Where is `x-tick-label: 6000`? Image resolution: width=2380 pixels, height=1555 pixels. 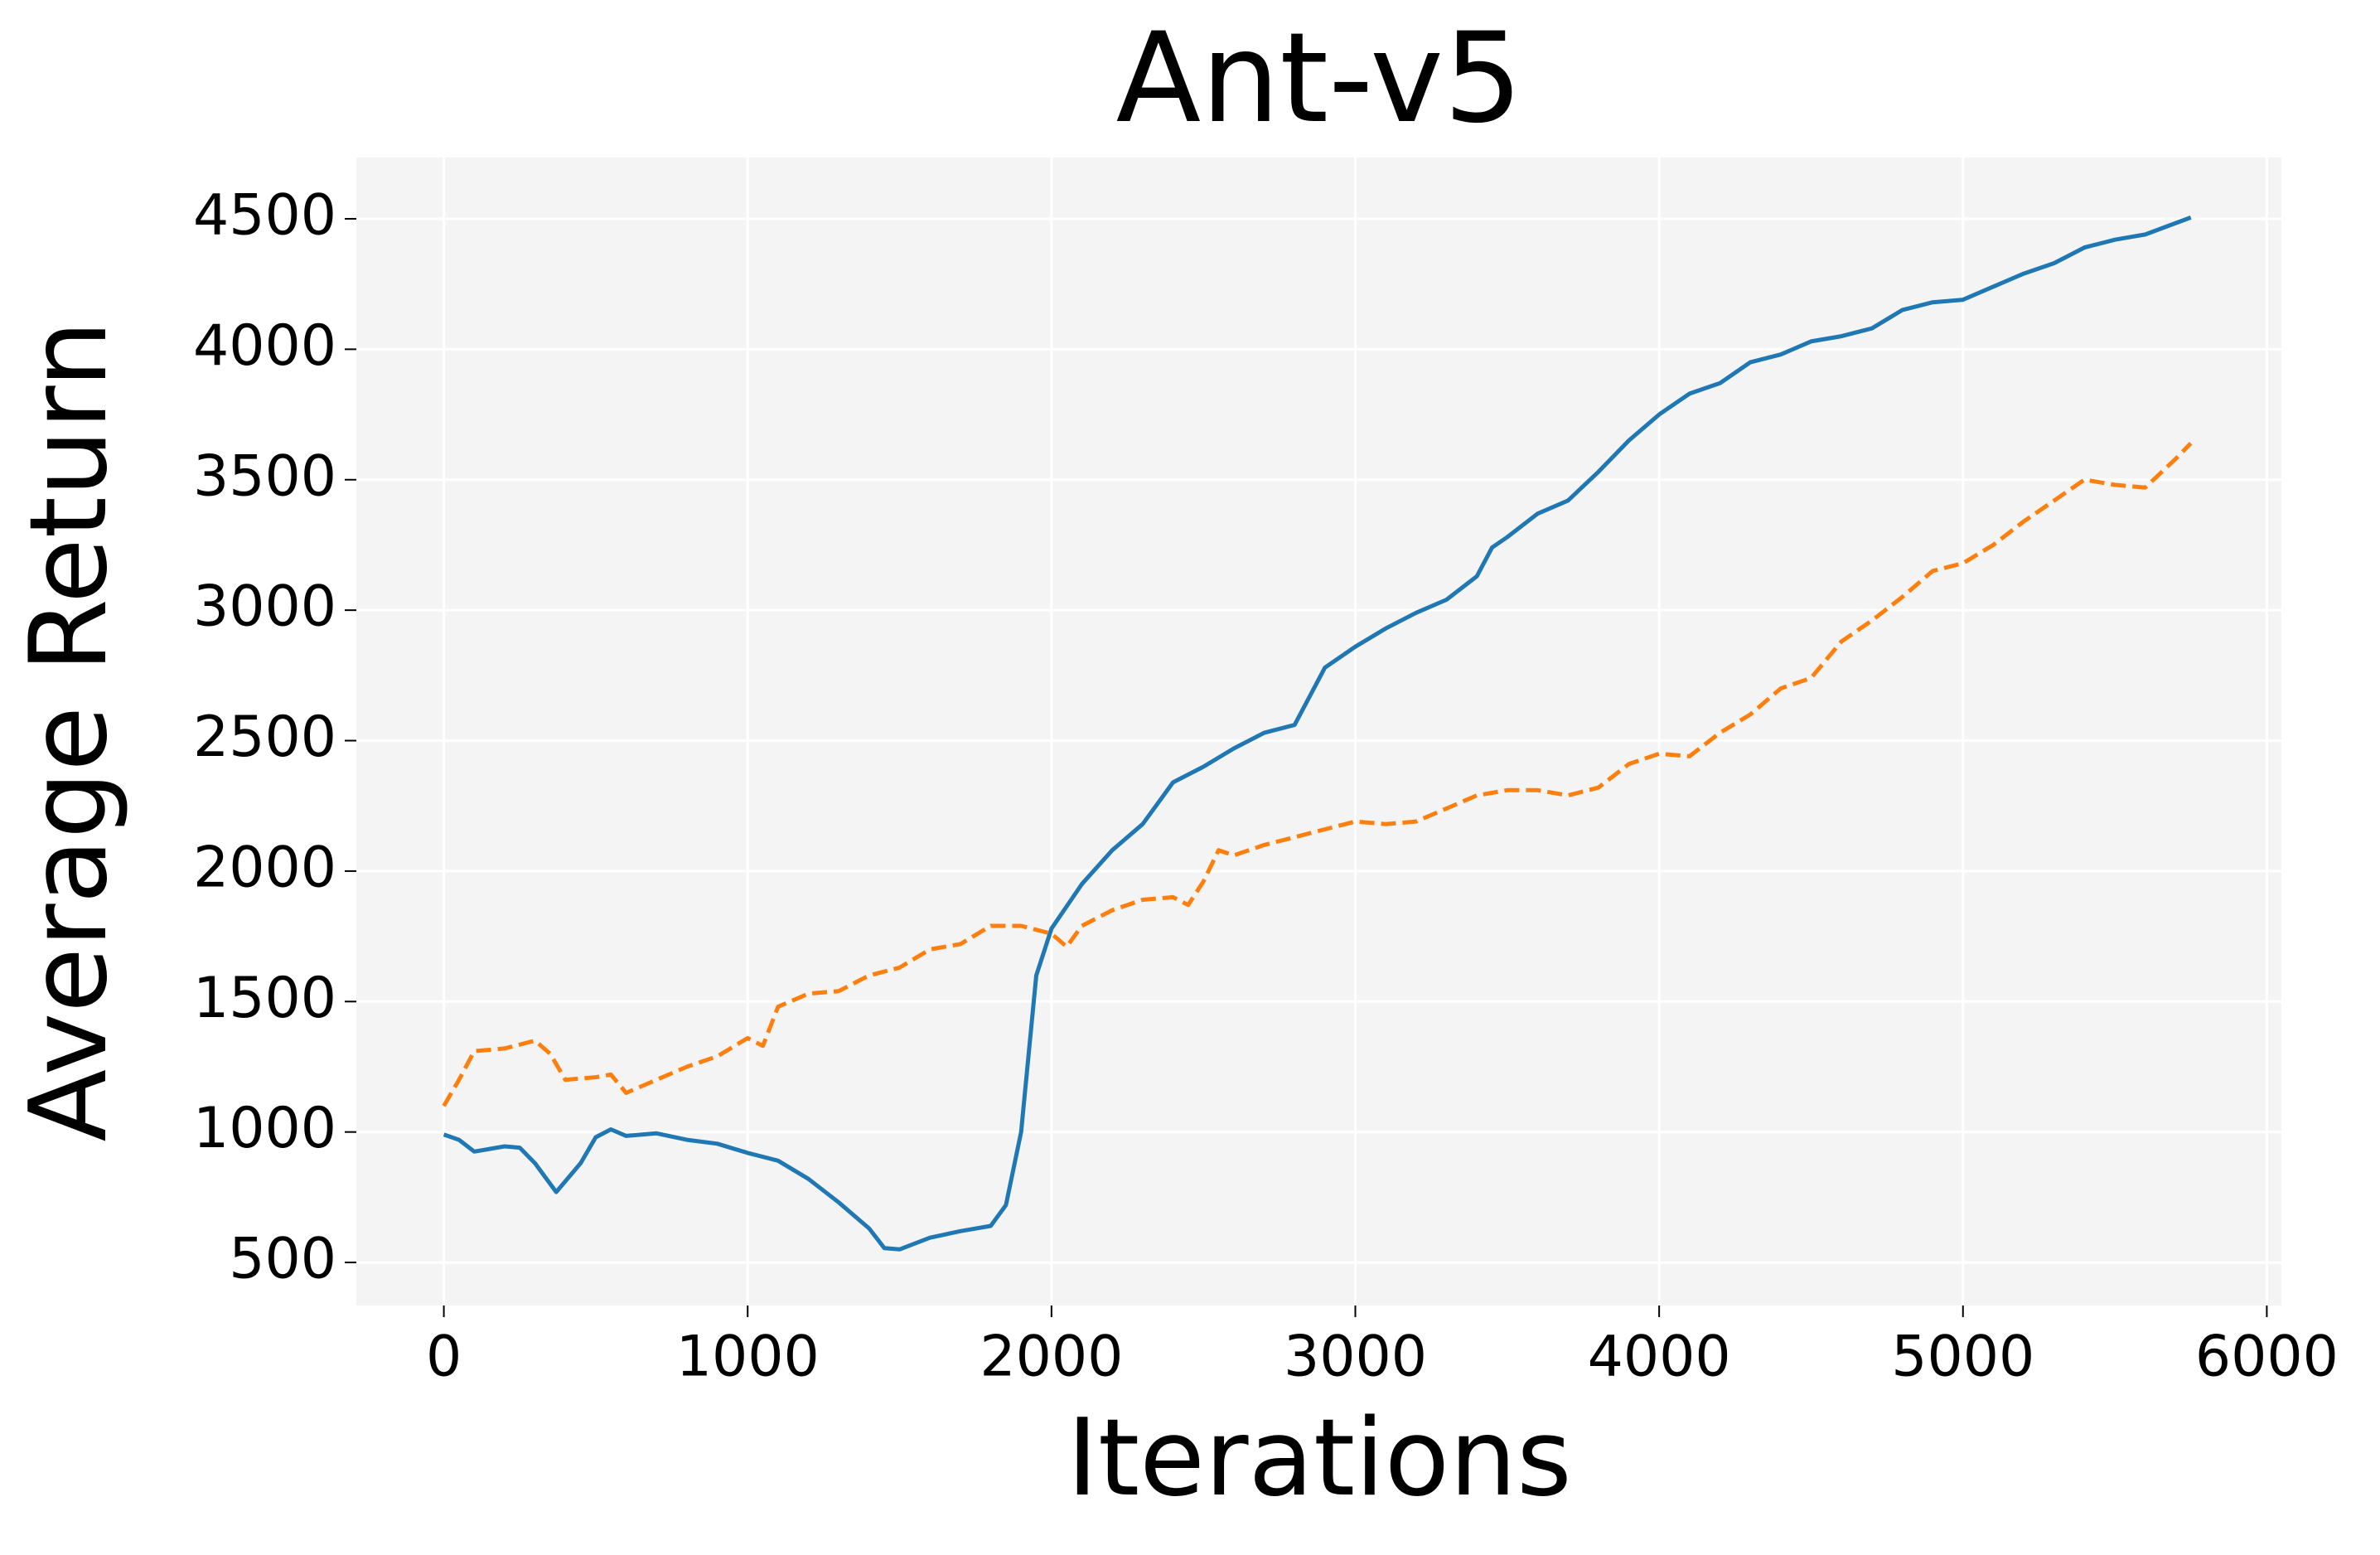 x-tick-label: 6000 is located at coordinates (2267, 1357).